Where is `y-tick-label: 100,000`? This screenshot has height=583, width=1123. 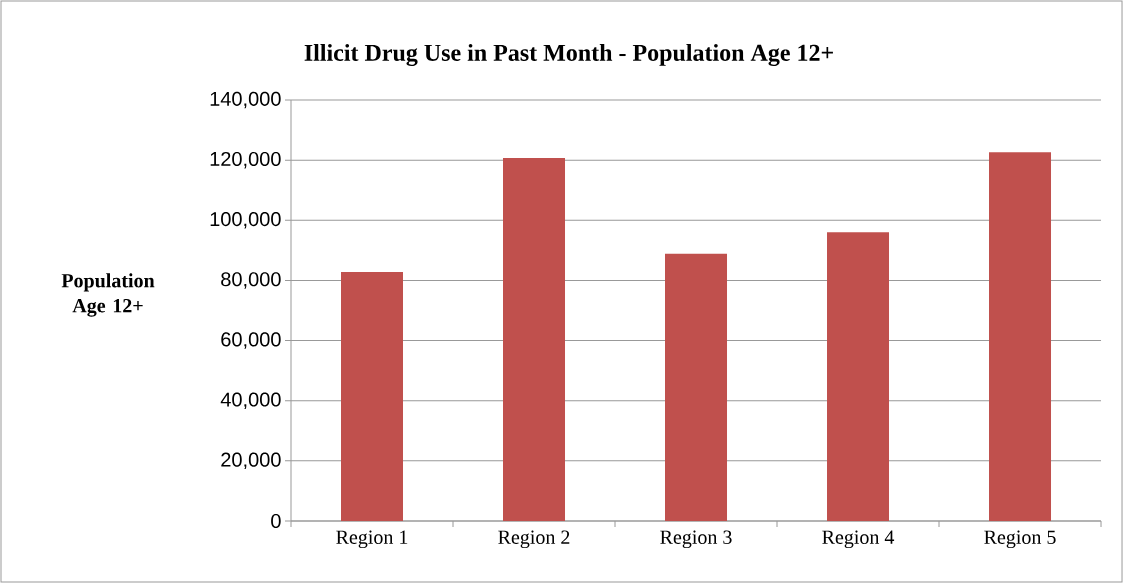 y-tick-label: 100,000 is located at coordinates (245, 220).